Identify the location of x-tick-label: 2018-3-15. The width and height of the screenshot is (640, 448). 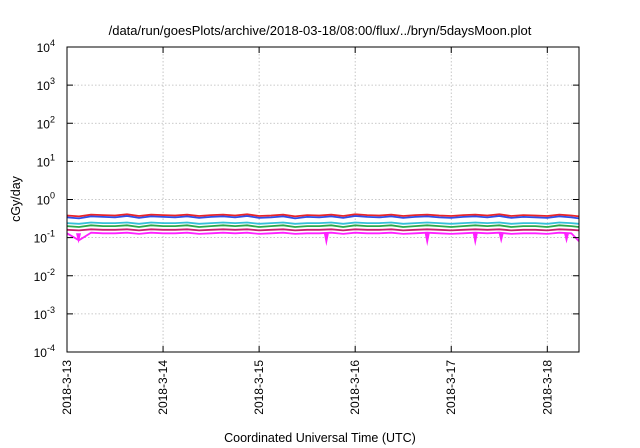
(259, 387).